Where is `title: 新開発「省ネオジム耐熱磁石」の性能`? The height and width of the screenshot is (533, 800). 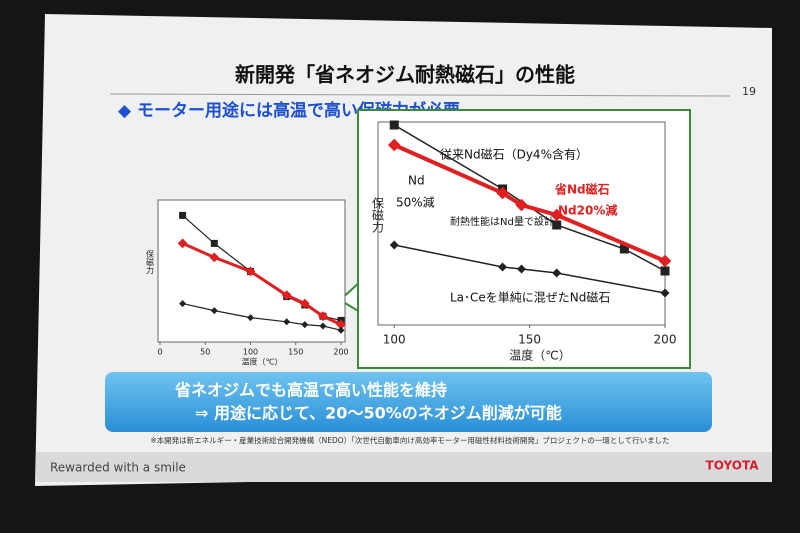 title: 新開発「省ネオジム耐熱磁石」の性能 is located at coordinates (405, 75).